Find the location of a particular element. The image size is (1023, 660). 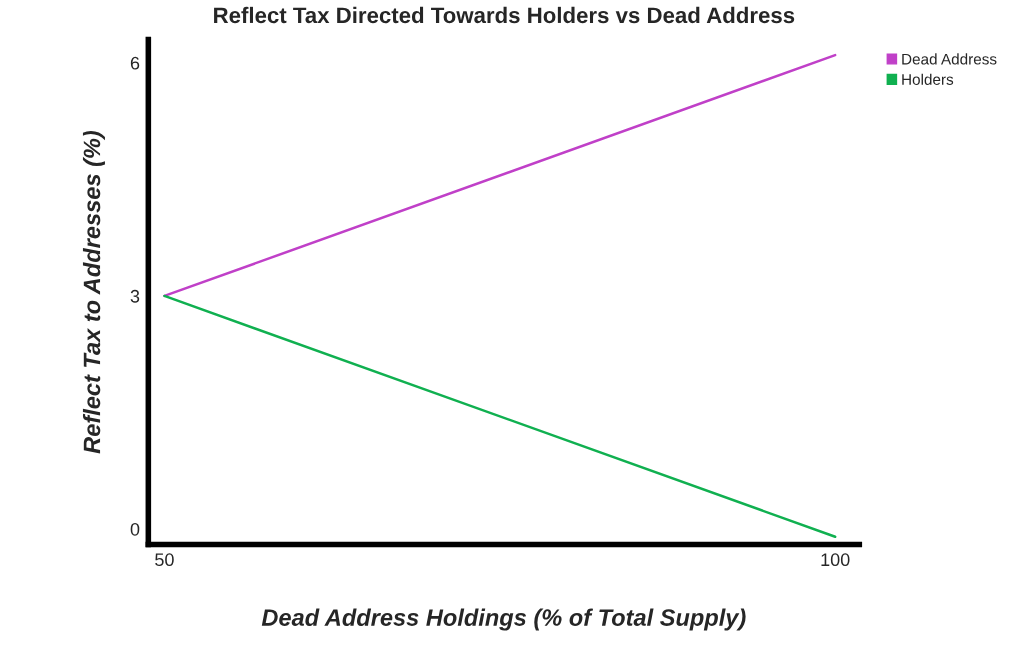

chart-title: Reflect Tax Directed Towards Holders vs Dead Address is located at coordinates (504, 15).